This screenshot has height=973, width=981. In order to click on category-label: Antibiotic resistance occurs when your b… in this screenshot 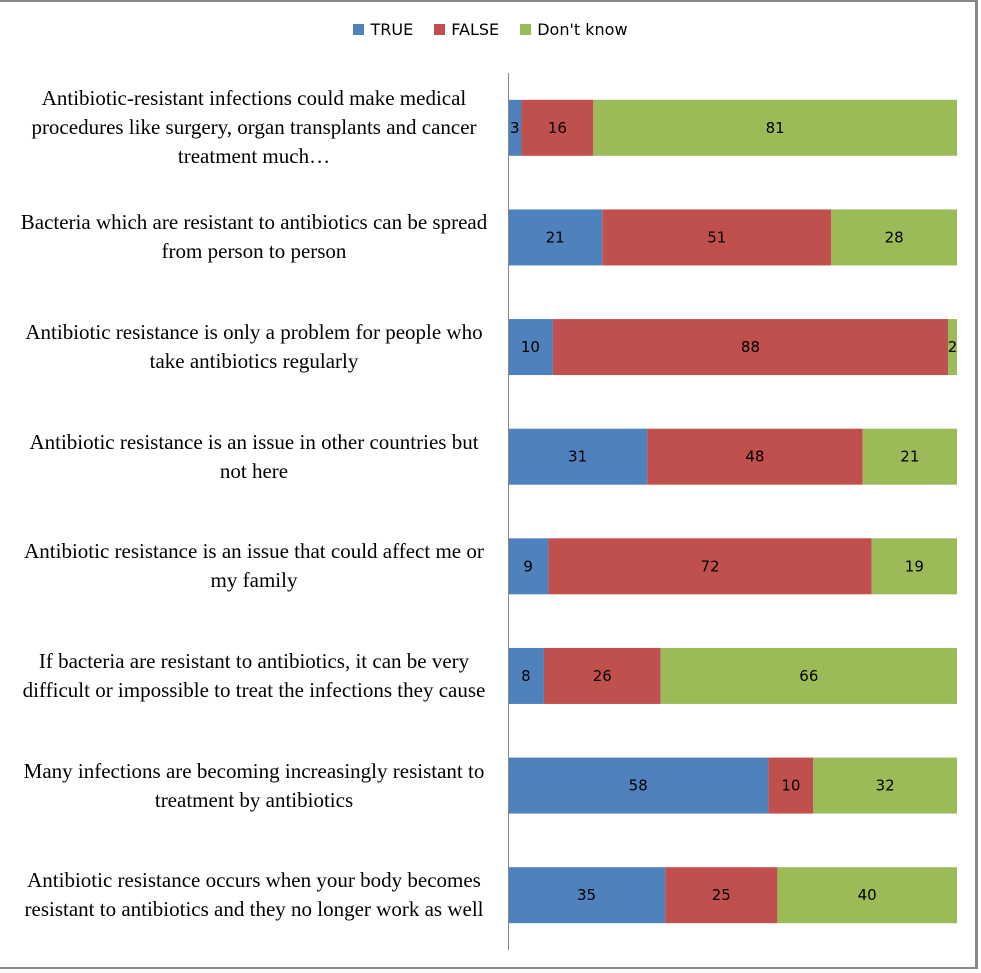, I will do `click(254, 895)`.